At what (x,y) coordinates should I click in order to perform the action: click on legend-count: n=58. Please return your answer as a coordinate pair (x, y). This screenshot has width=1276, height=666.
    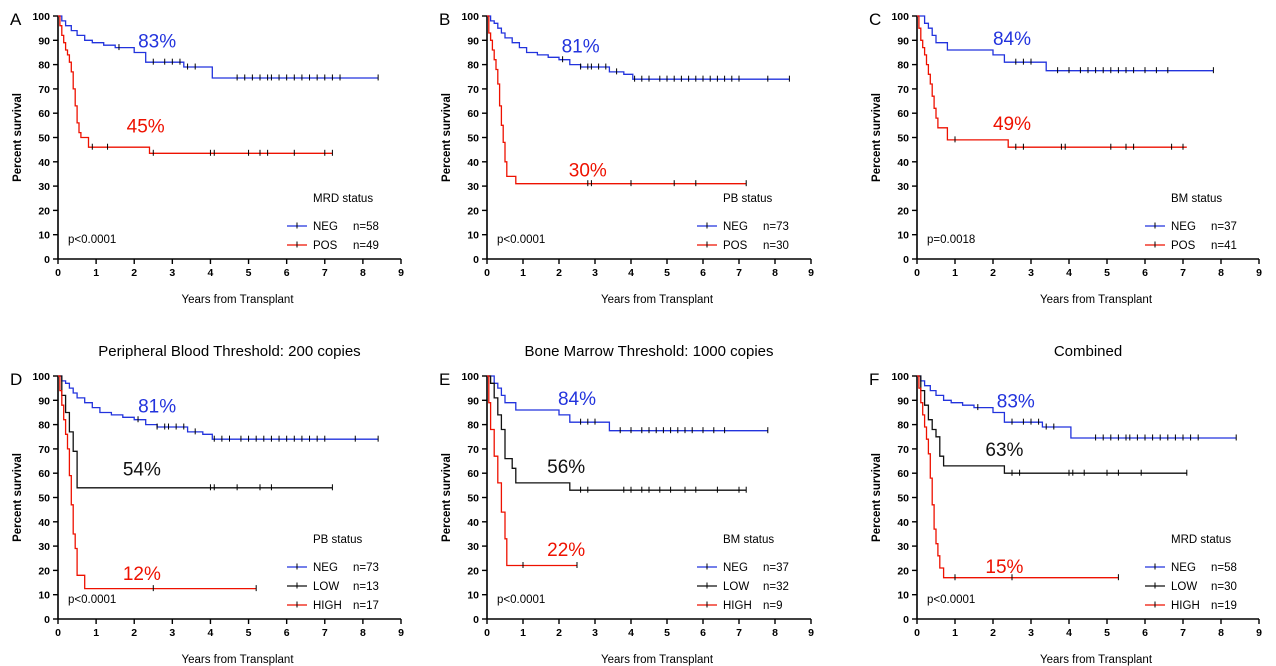
    Looking at the image, I should click on (1224, 568).